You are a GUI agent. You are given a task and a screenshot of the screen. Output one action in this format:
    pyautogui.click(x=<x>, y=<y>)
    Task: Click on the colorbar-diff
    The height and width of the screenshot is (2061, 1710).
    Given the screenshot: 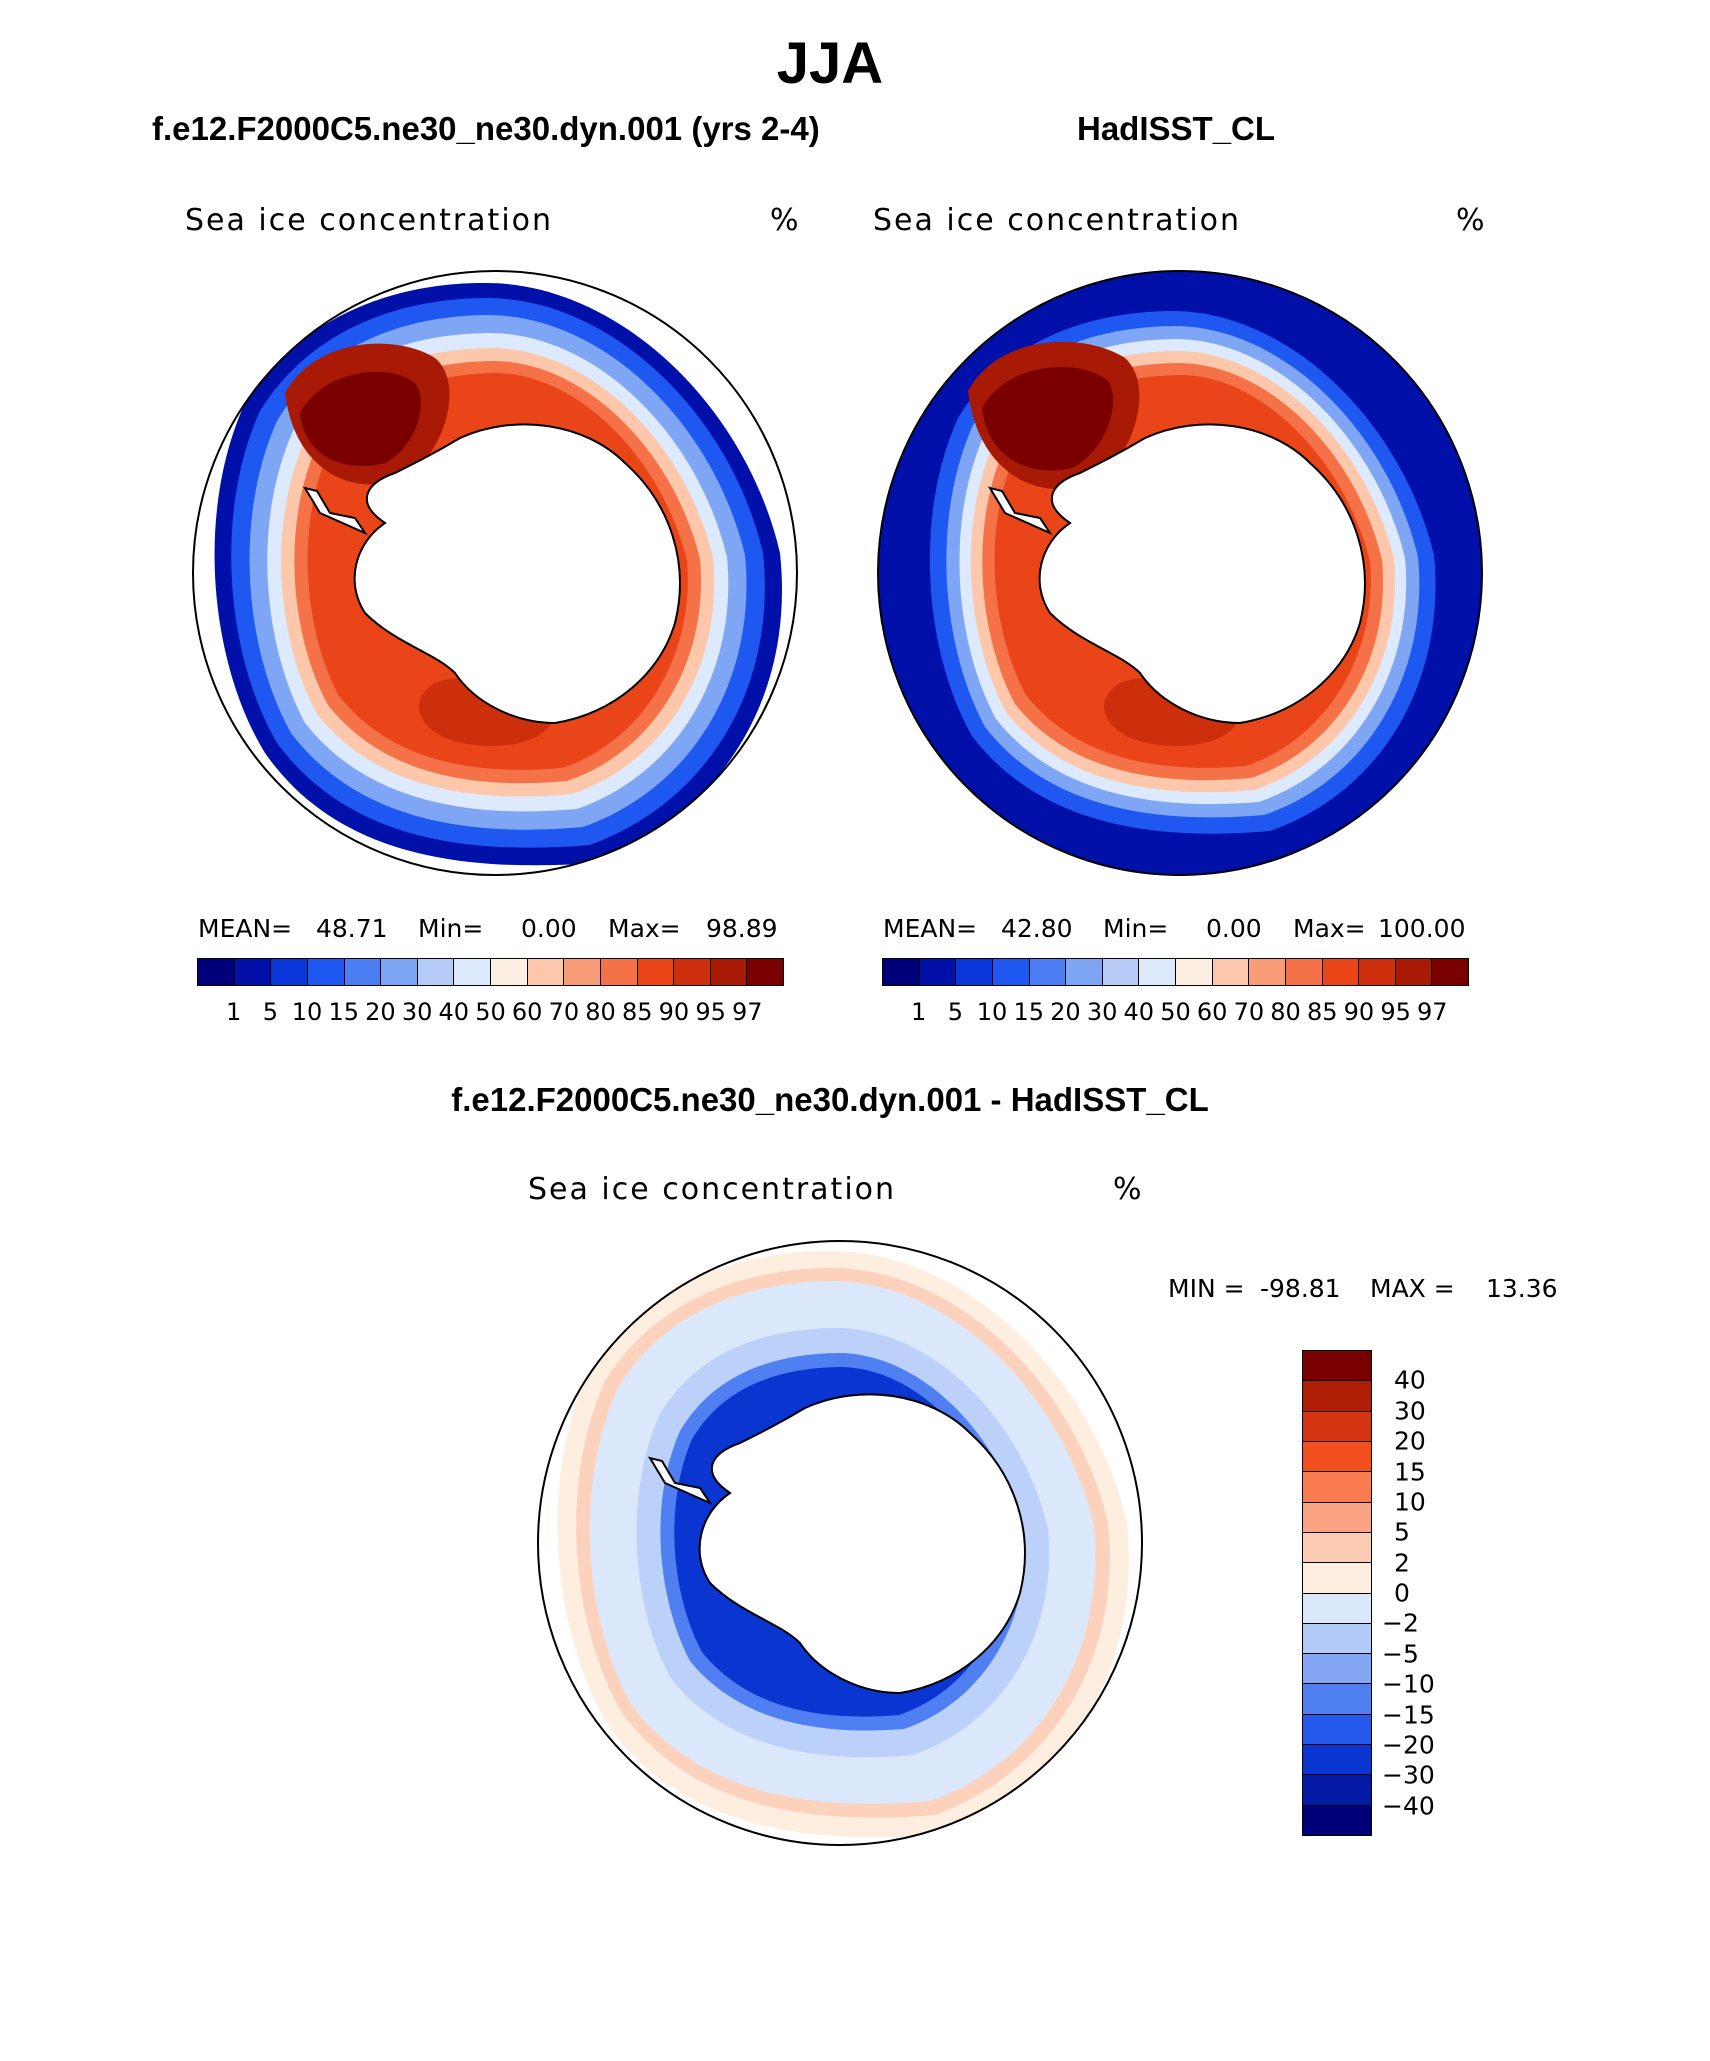 What is the action you would take?
    pyautogui.click(x=1337, y=1593)
    